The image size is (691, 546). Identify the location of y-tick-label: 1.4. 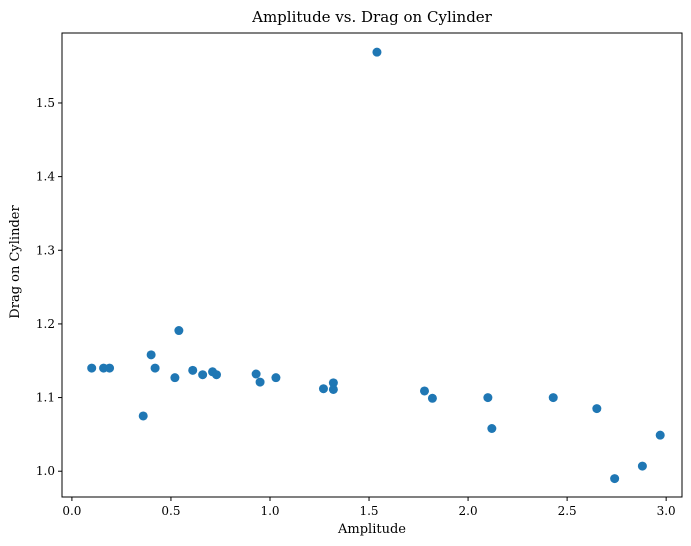
(45, 177).